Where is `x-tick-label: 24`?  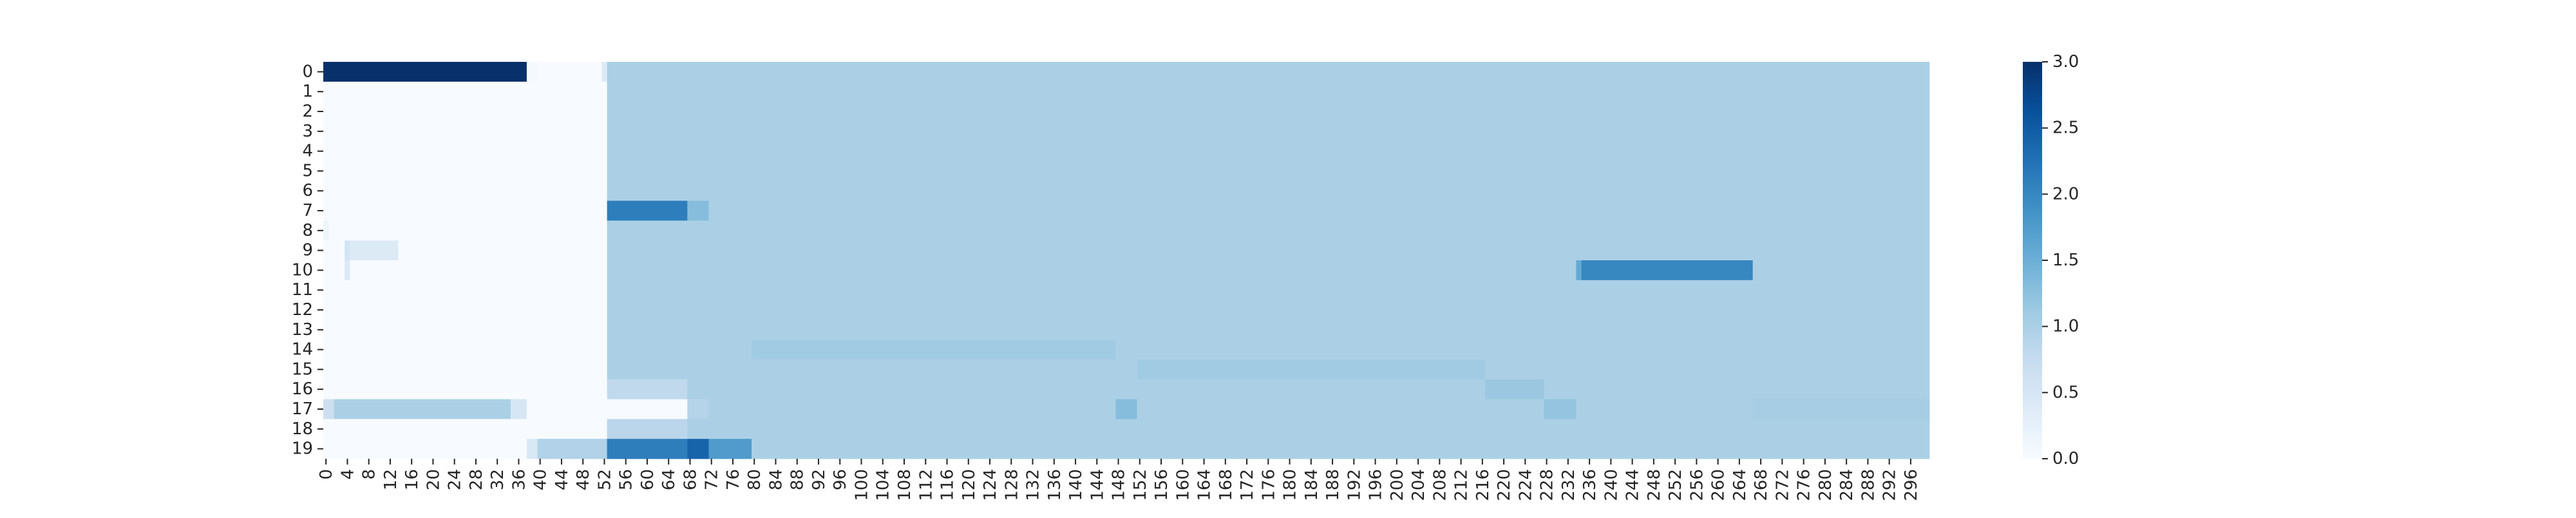
x-tick-label: 24 is located at coordinates (455, 479).